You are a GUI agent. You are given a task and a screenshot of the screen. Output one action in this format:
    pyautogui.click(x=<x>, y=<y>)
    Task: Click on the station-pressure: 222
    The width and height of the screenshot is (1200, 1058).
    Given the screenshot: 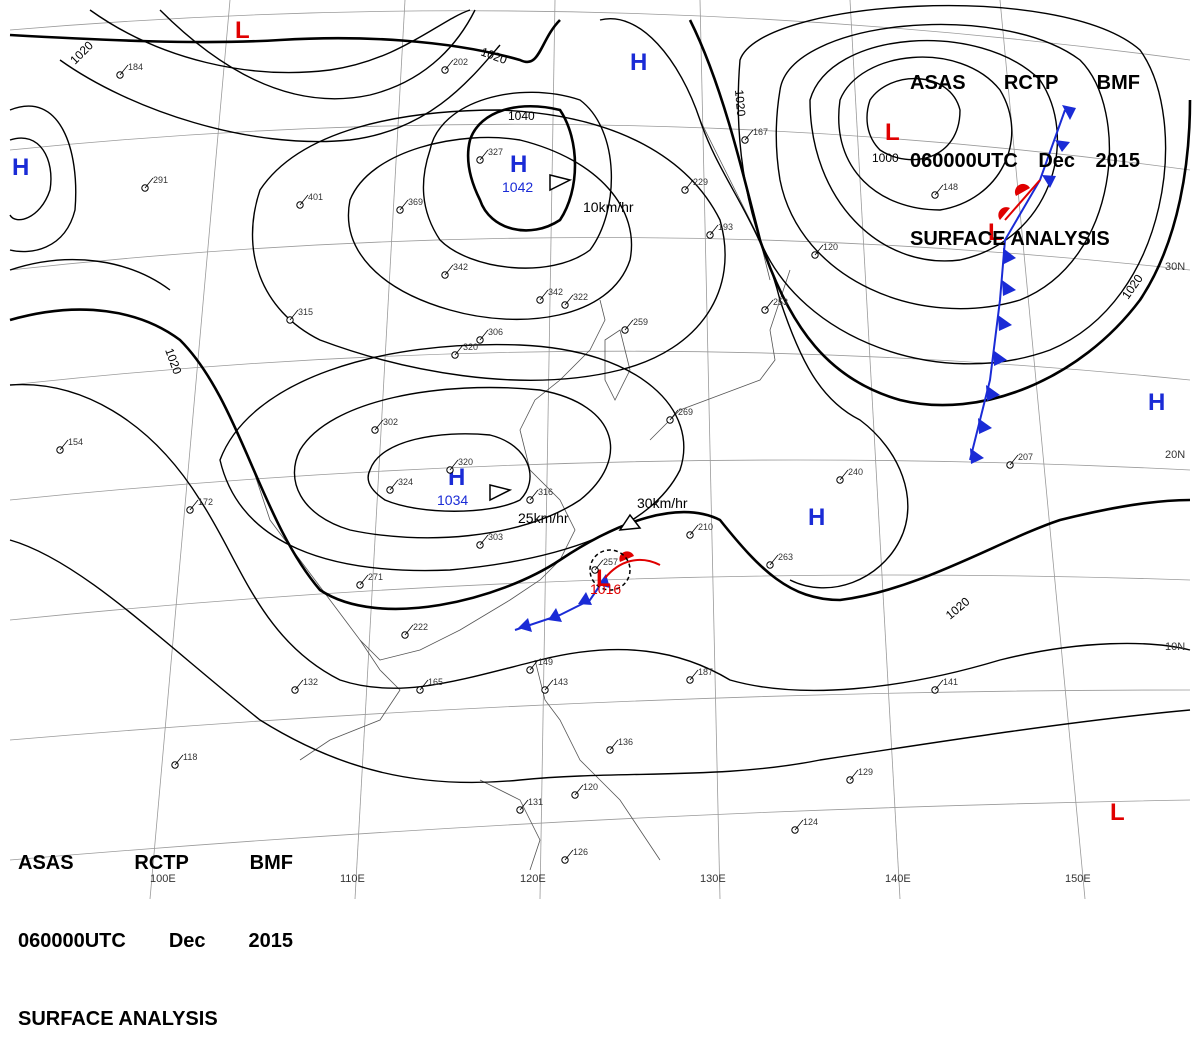 What is the action you would take?
    pyautogui.click(x=420, y=627)
    